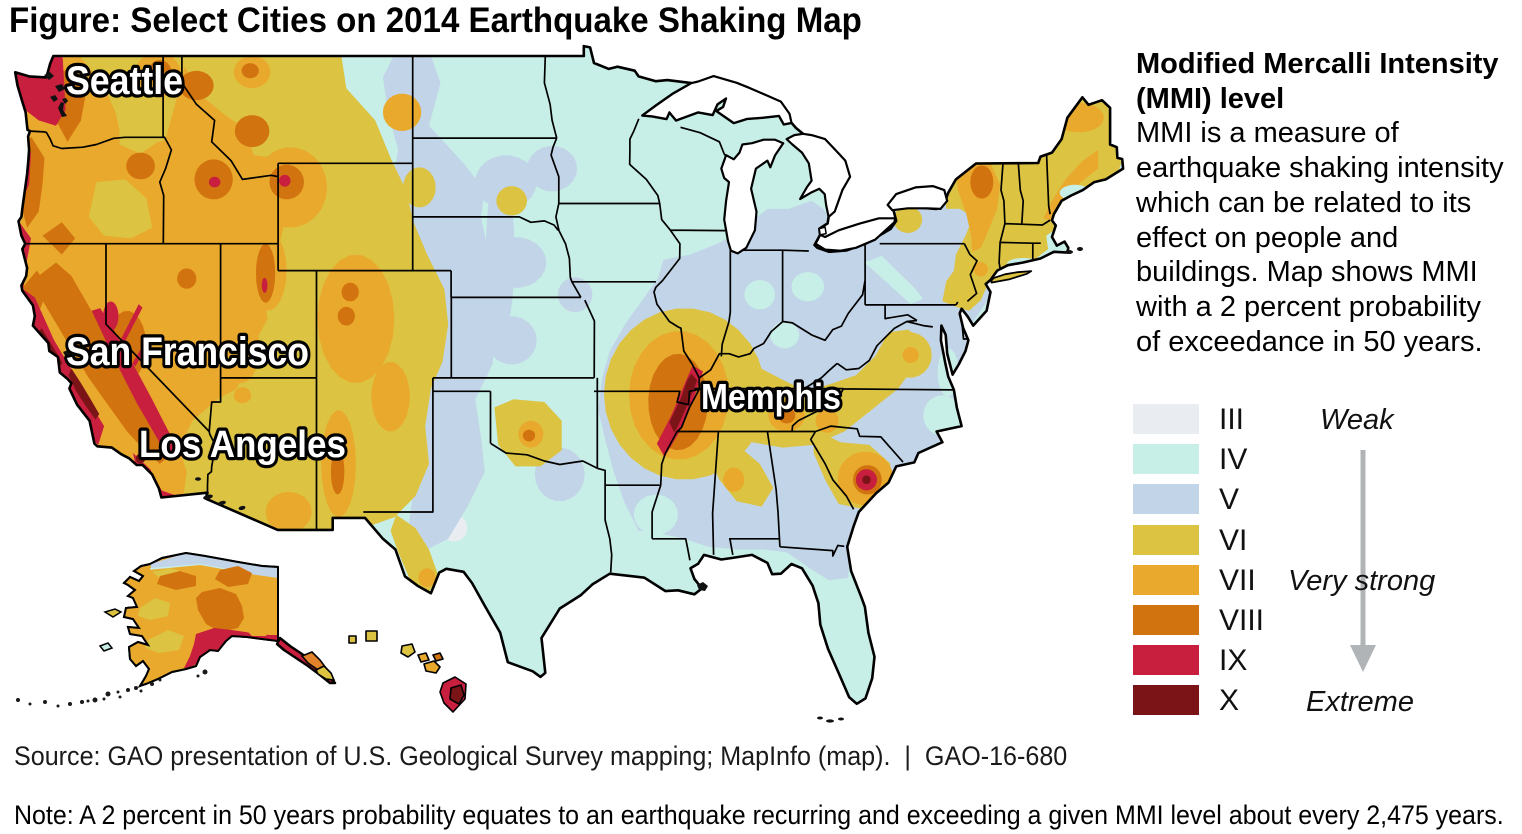  What do you see at coordinates (771, 396) in the screenshot?
I see `svg-text: Memphis` at bounding box center [771, 396].